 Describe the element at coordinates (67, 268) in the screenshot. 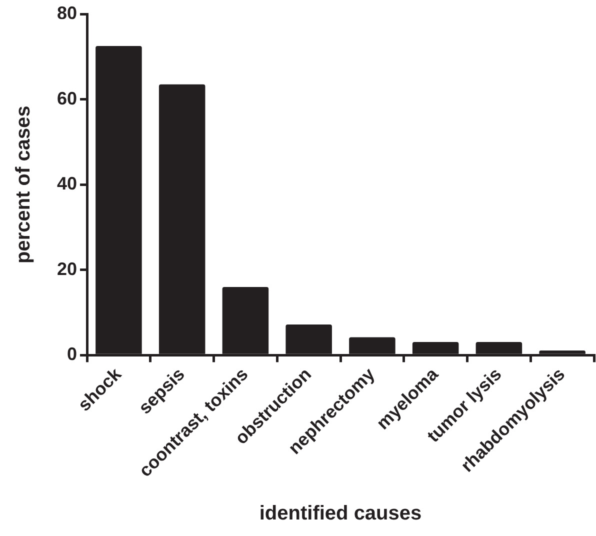

I see `y-tick-label: 20` at that location.